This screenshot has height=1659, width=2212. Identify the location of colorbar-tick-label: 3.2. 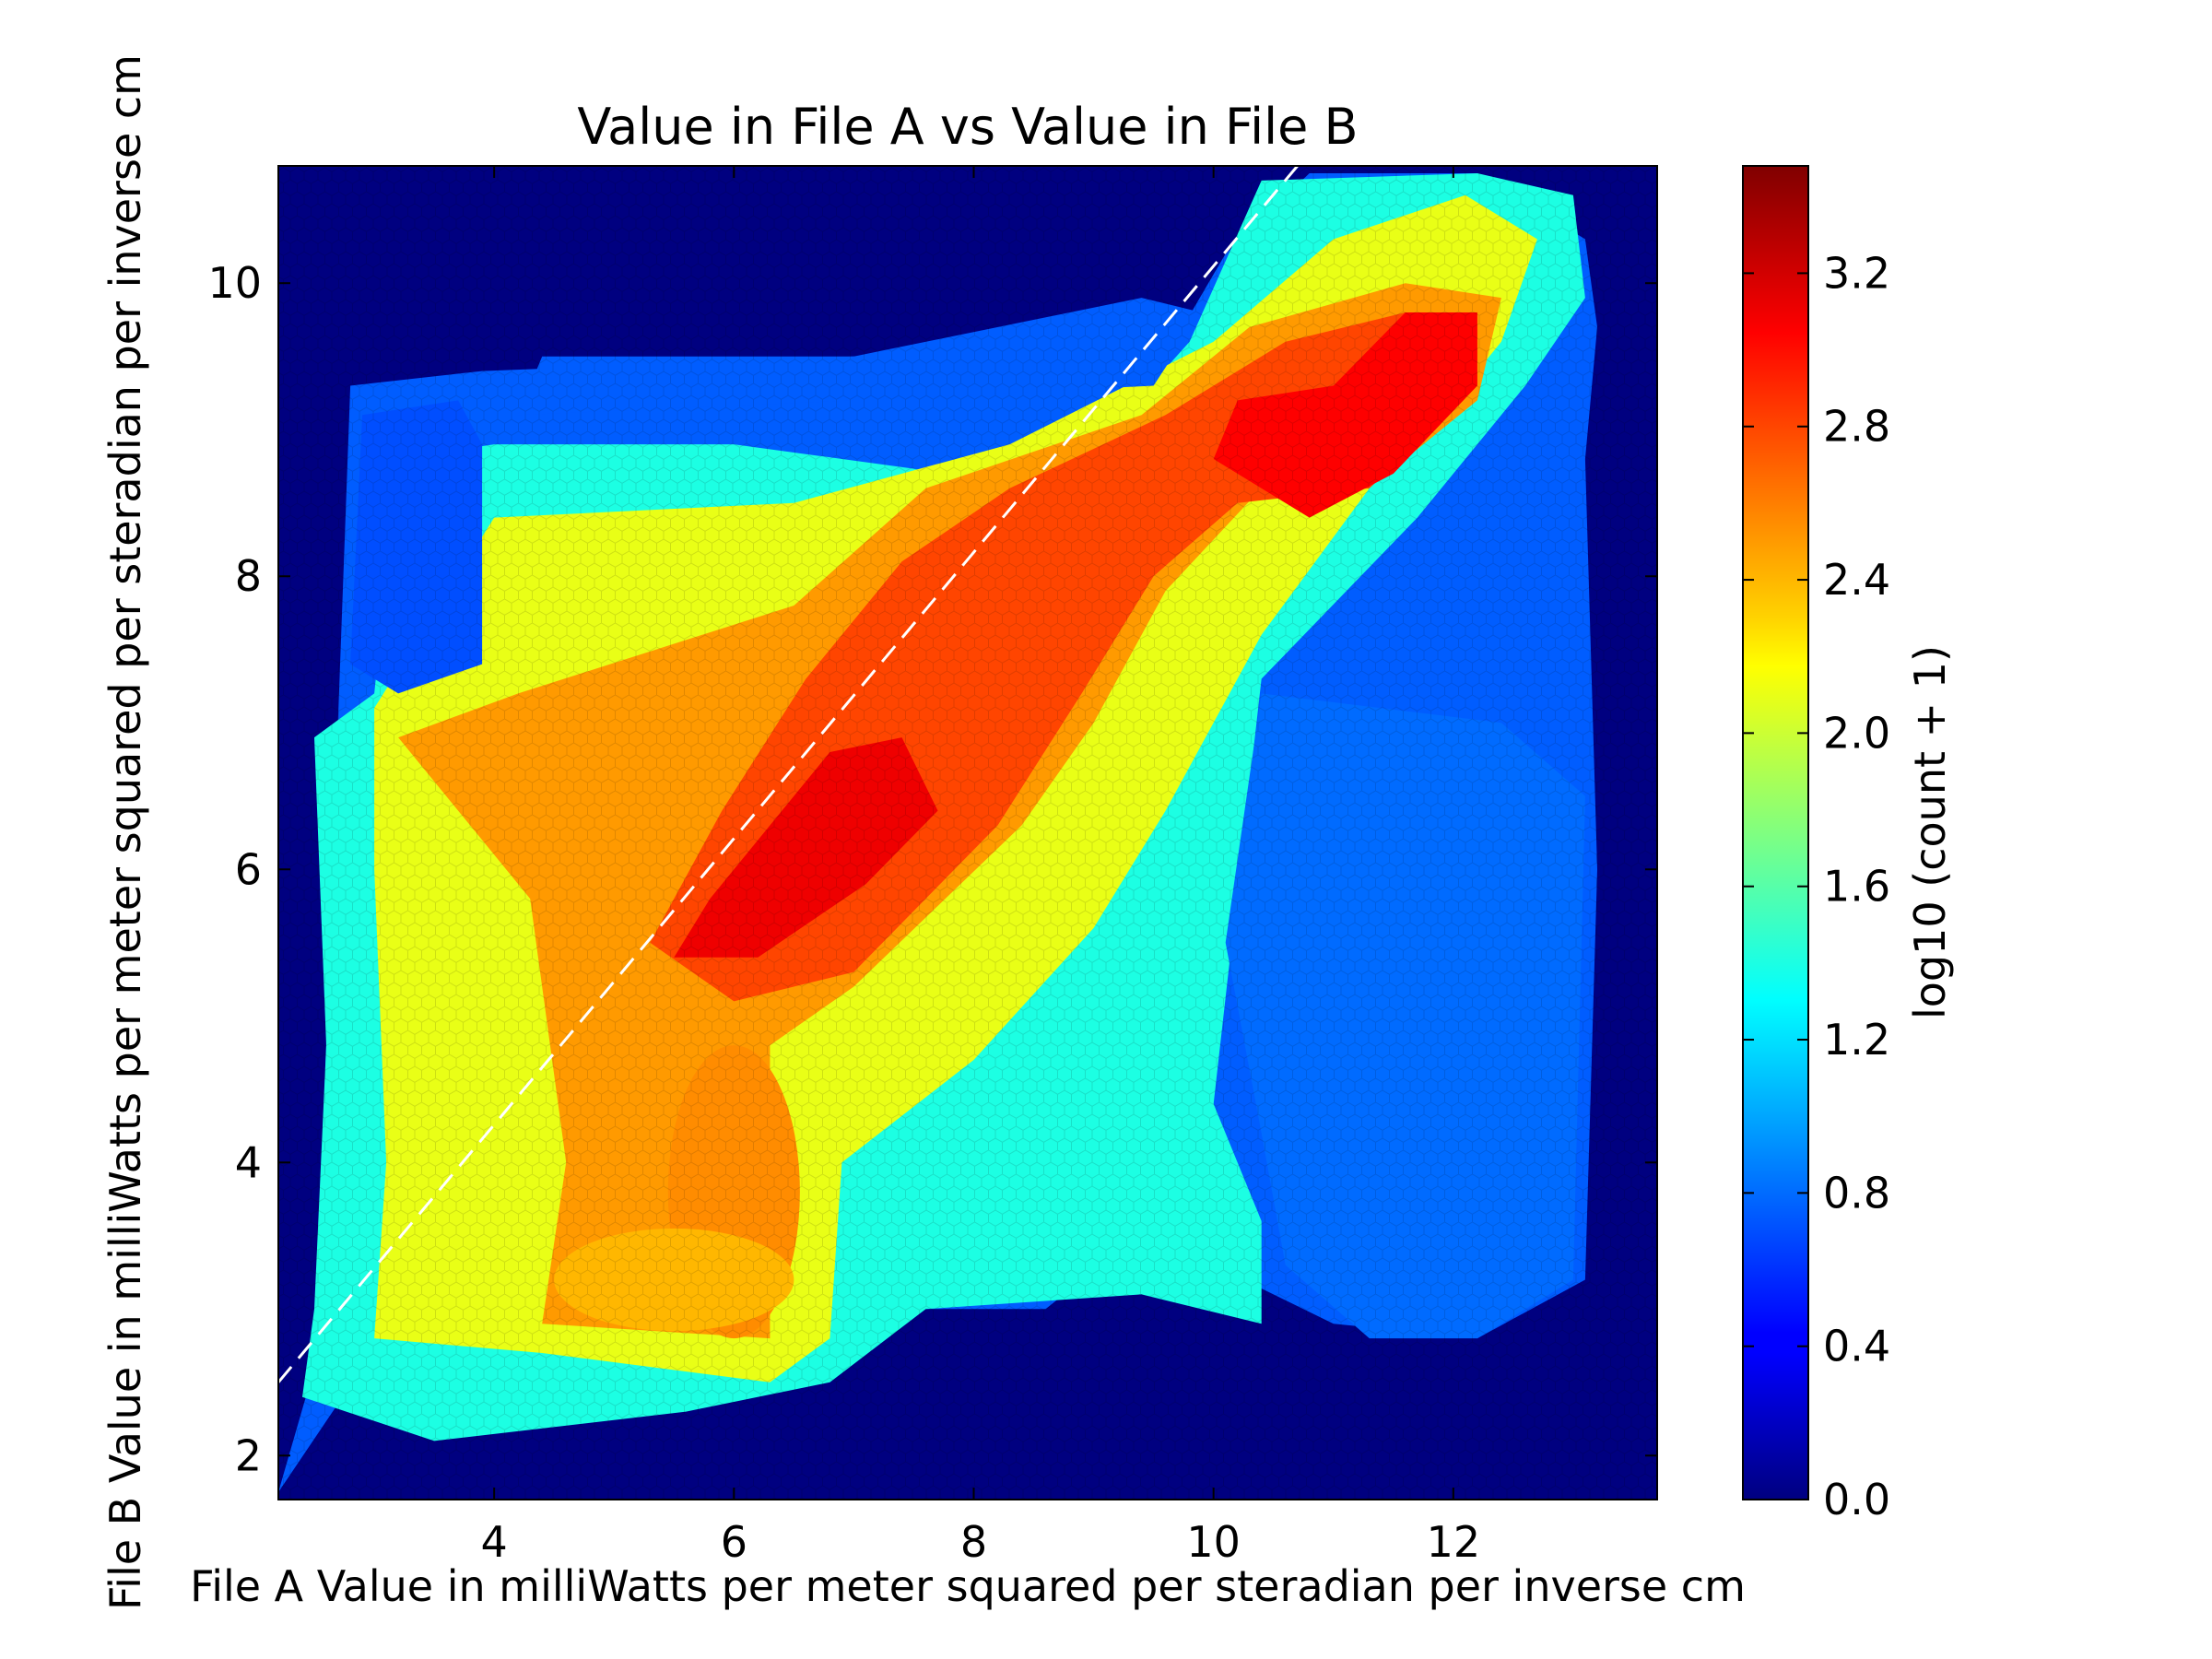
(1856, 273).